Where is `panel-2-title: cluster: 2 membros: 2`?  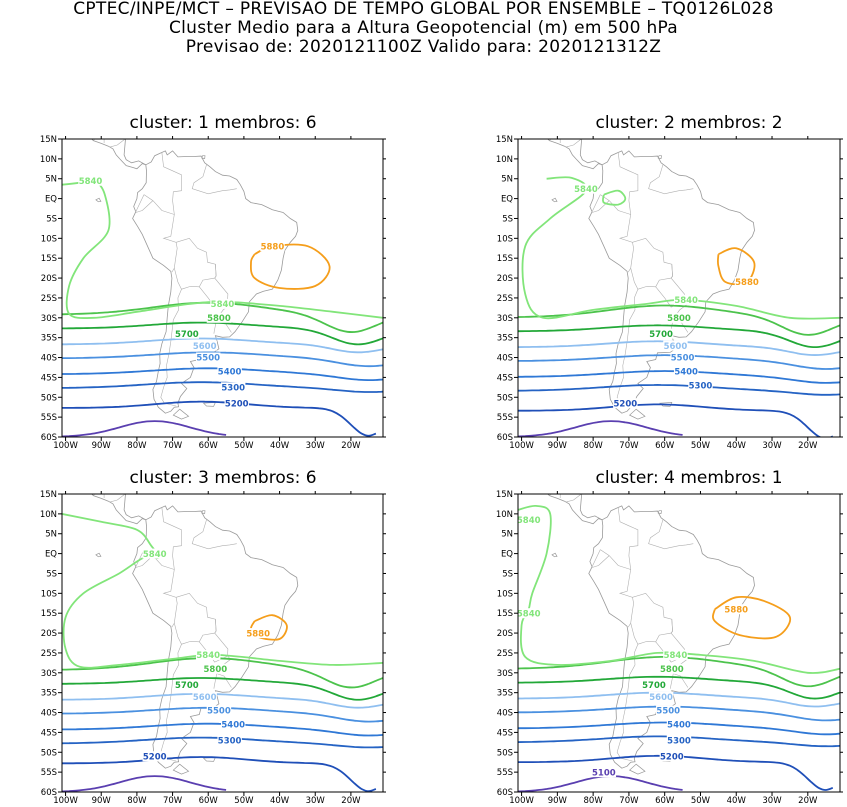 panel-2-title: cluster: 2 membros: 2 is located at coordinates (689, 123).